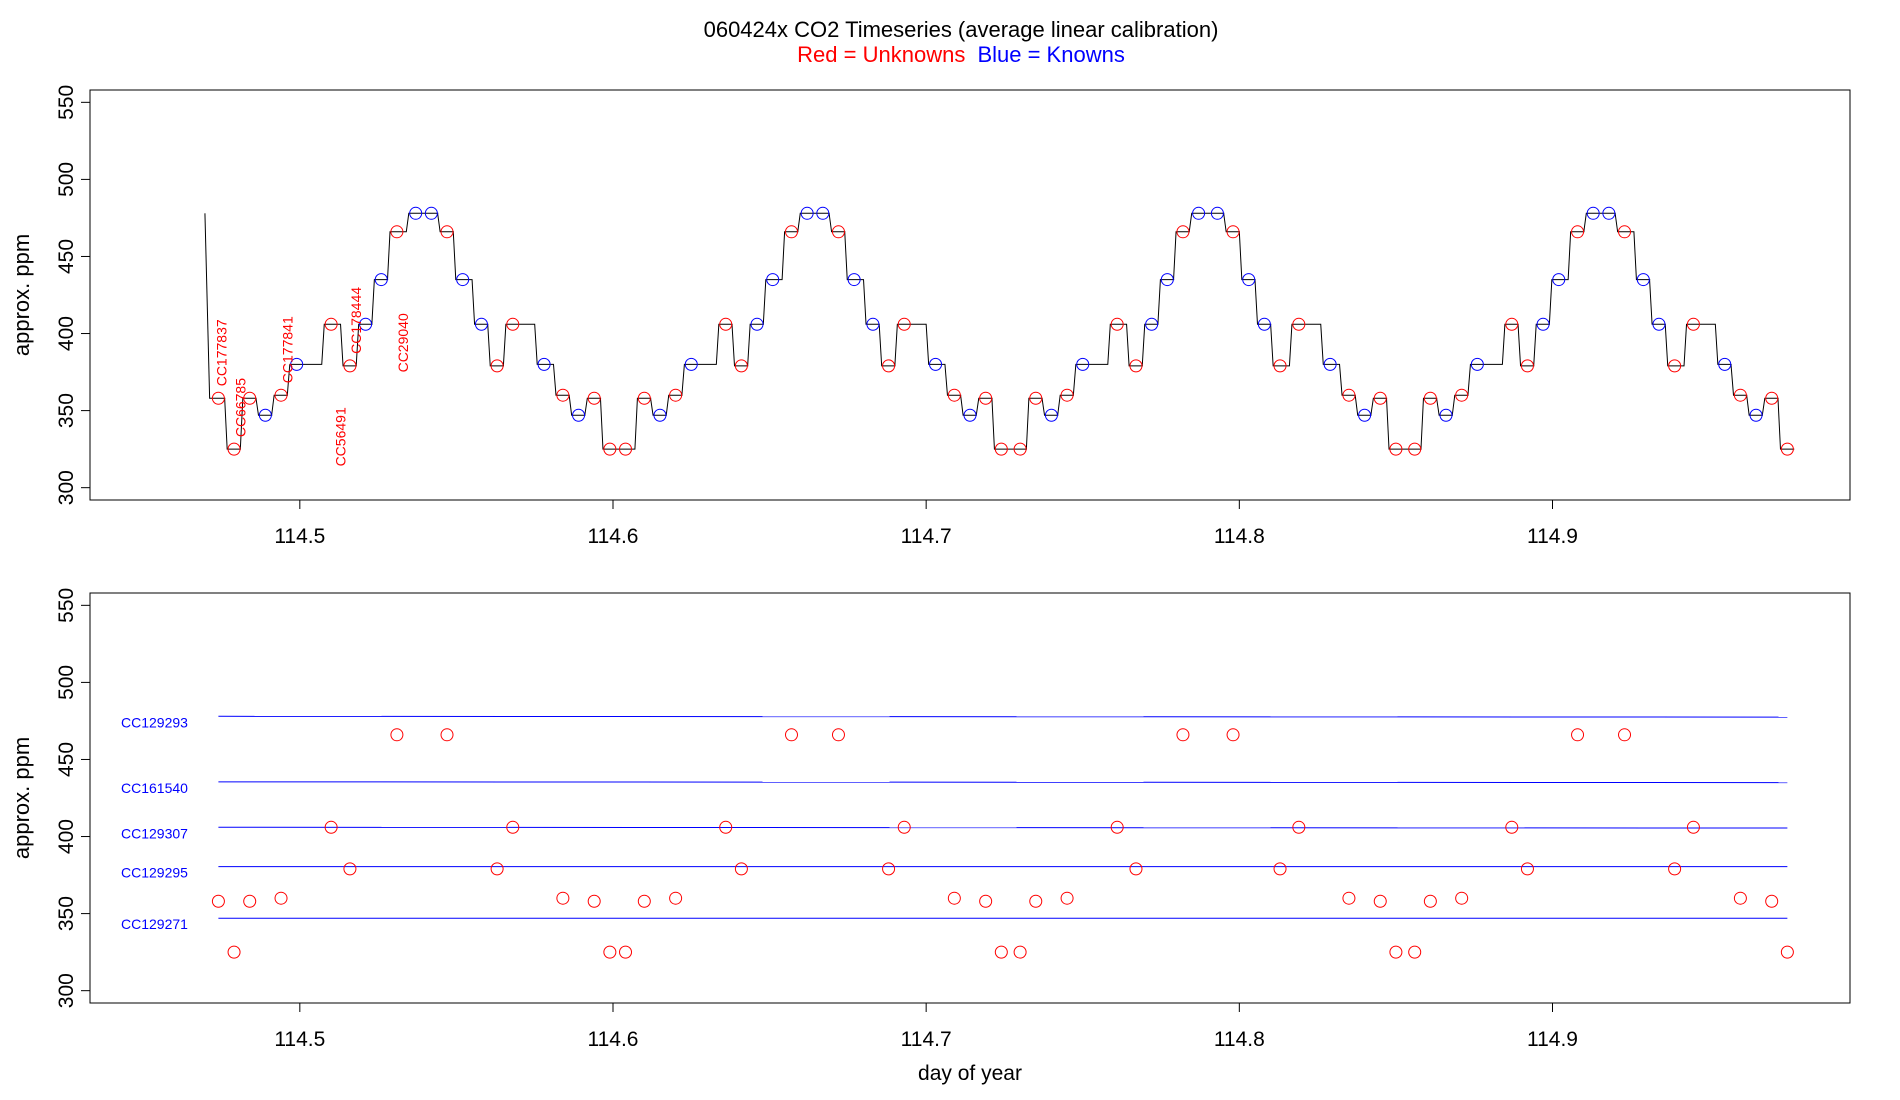  I want to click on y-tick-label: 400, so click(66, 836).